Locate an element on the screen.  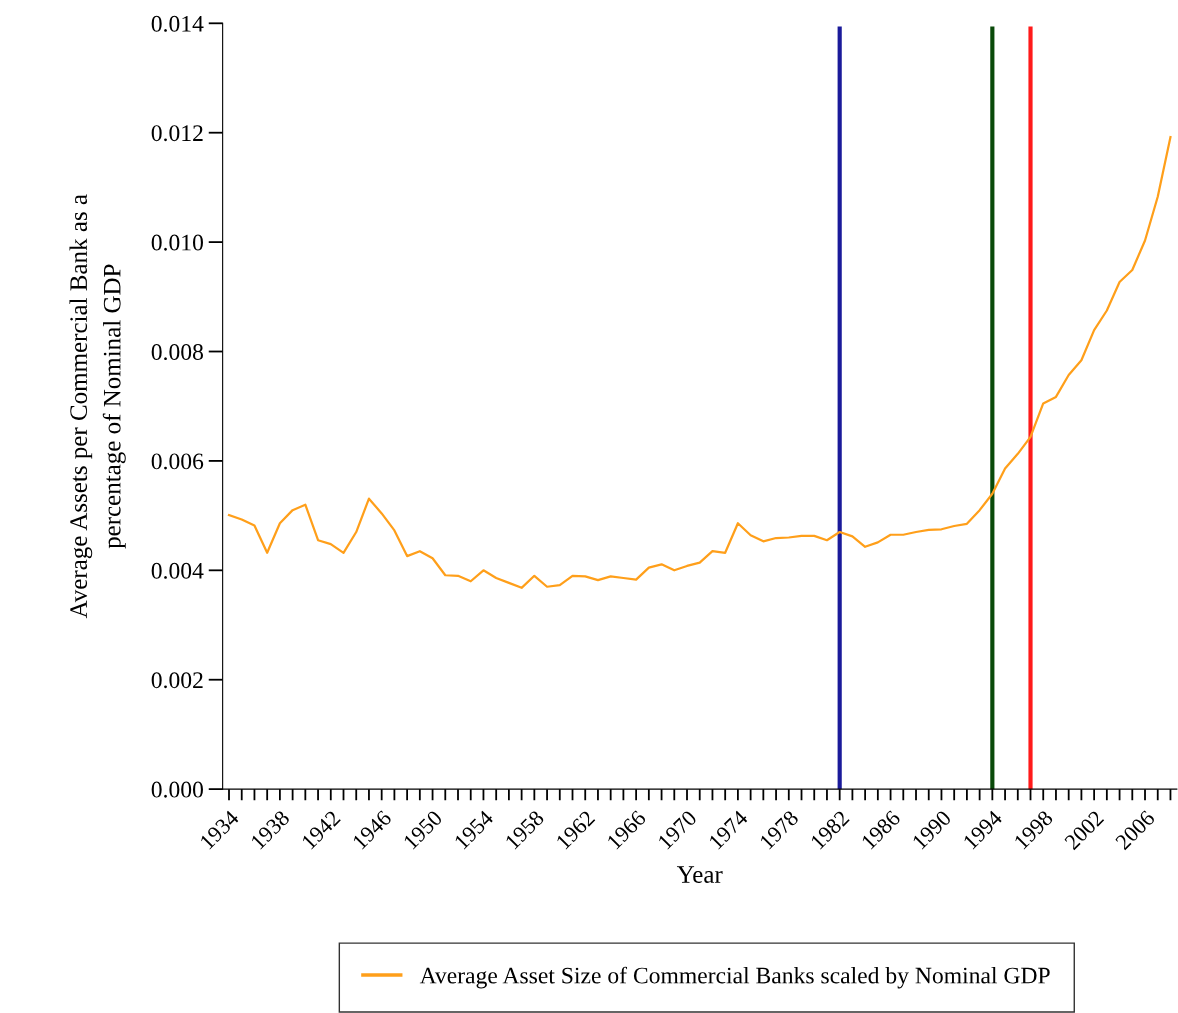
x-axis-title: Year is located at coordinates (699, 874).